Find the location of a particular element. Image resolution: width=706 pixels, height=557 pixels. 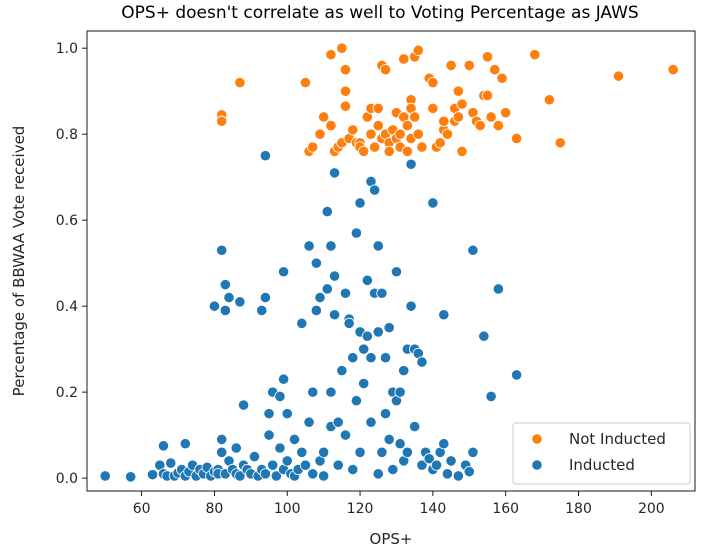

y-tick-label: 1.0 is located at coordinates (67, 49).